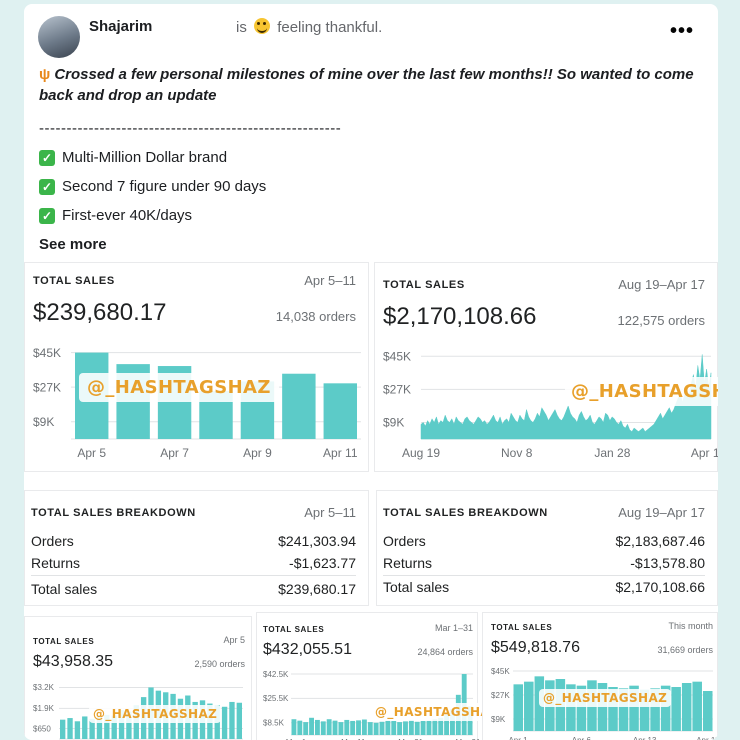 Image resolution: width=740 pixels, height=740 pixels. What do you see at coordinates (353, 739) in the screenshot?
I see `x-tick-label: Mar 11` at bounding box center [353, 739].